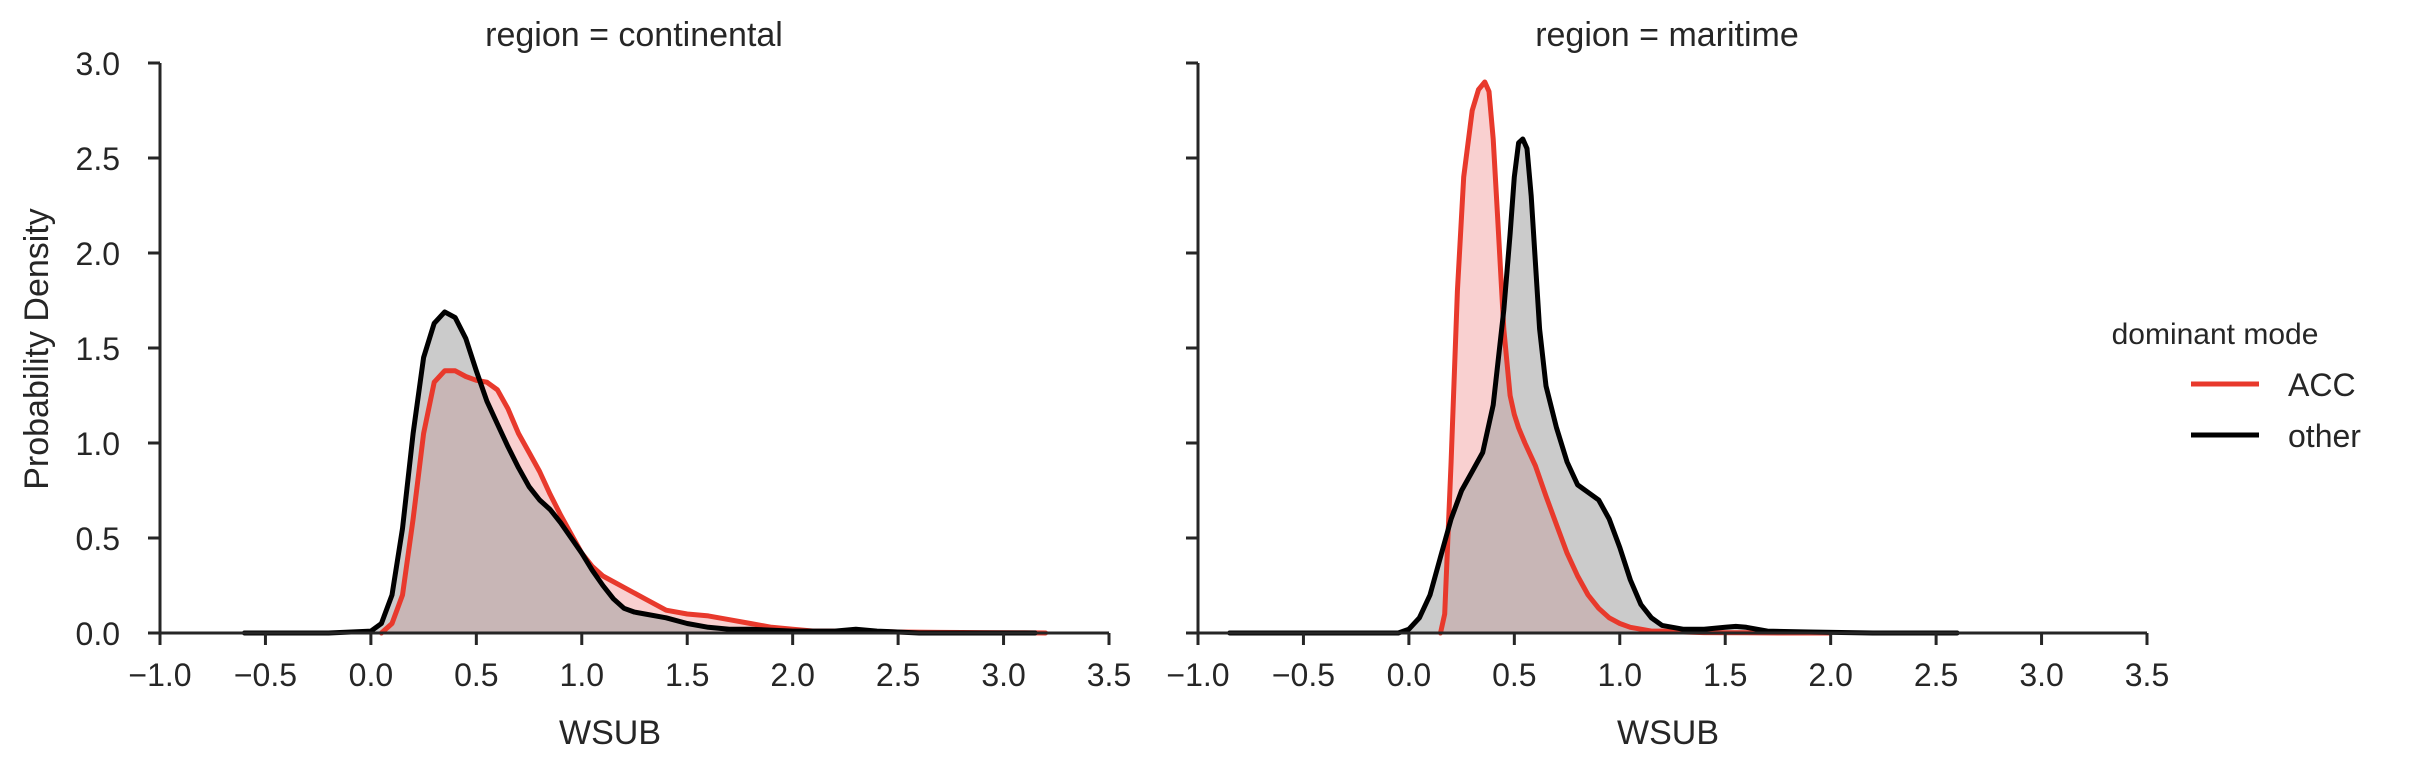 This screenshot has height=774, width=2421. I want to click on density-line-acc, so click(1636, 357).